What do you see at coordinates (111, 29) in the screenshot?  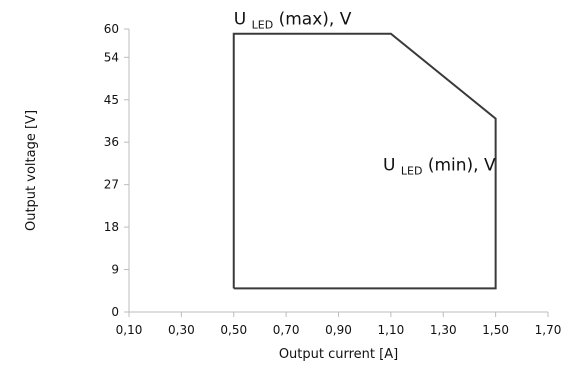 I see `y-tick-label: 60` at bounding box center [111, 29].